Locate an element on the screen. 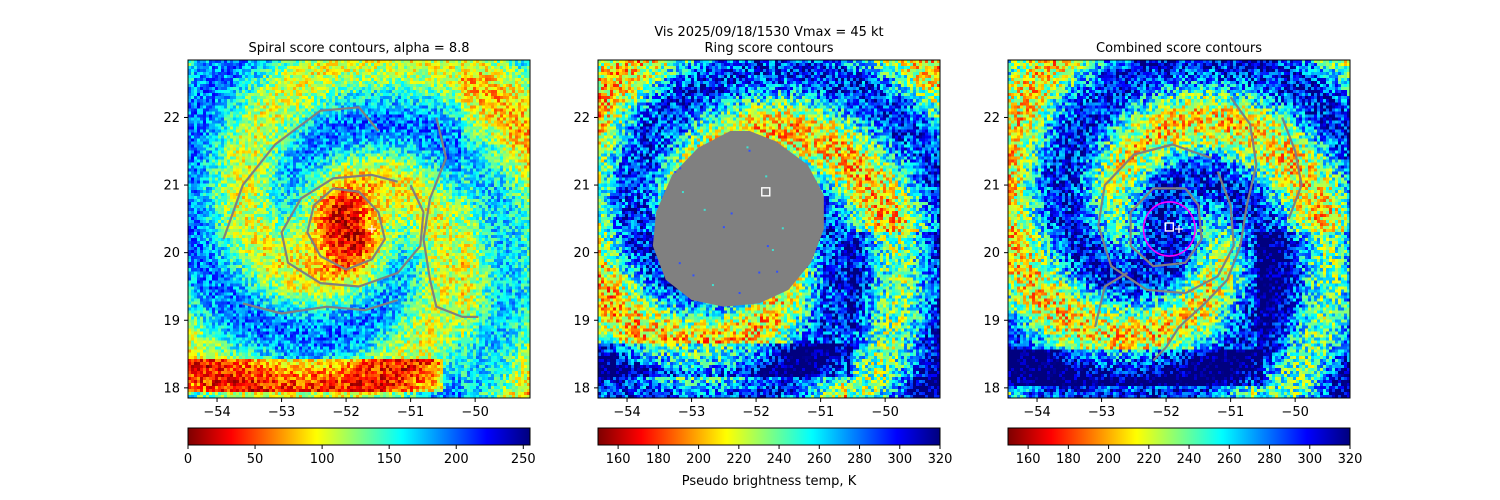 The height and width of the screenshot is (500, 1500). figure-suptitle: Vis 2025/09/18/1530 Vmax = 45 kt is located at coordinates (768, 32).